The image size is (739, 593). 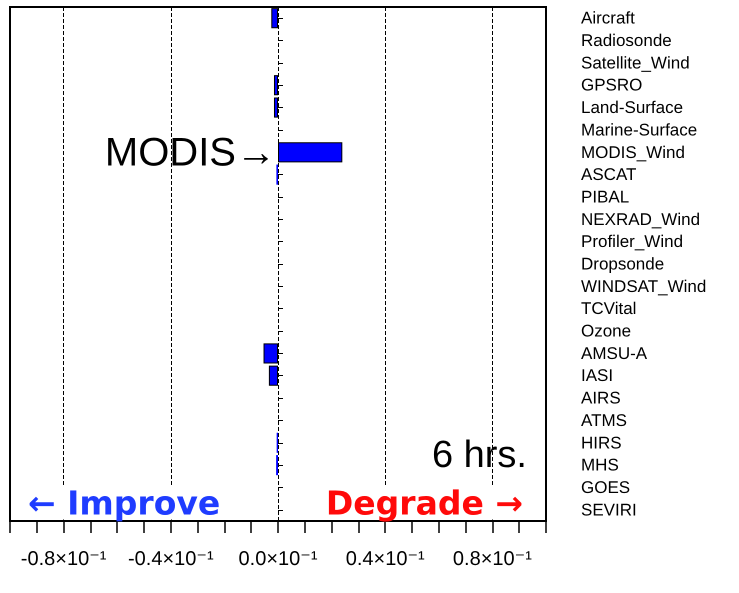 I want to click on annotation: Degrade →, so click(x=424, y=503).